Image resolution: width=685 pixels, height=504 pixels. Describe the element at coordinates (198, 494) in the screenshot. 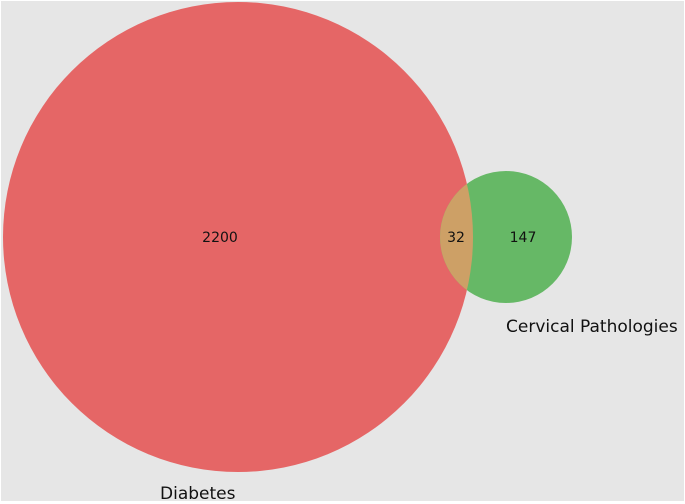

I see `diabetes-label: Diabetes` at that location.